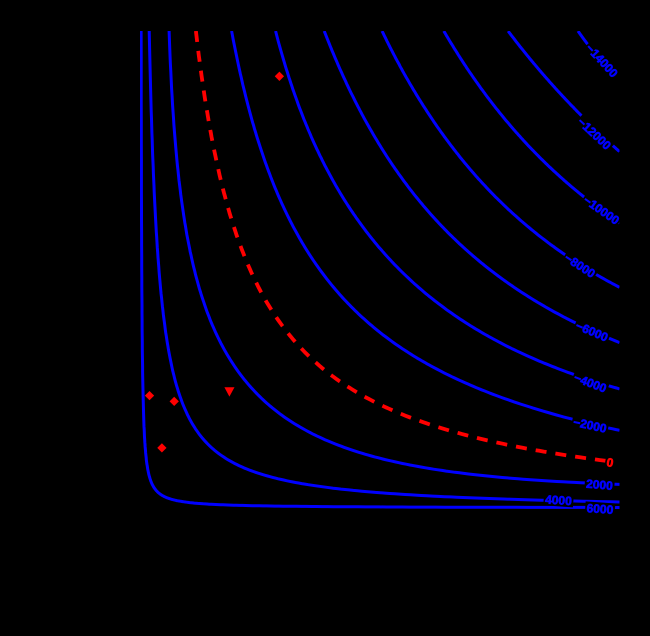 This screenshot has width=650, height=636. I want to click on svg-text: 0, so click(609, 462).